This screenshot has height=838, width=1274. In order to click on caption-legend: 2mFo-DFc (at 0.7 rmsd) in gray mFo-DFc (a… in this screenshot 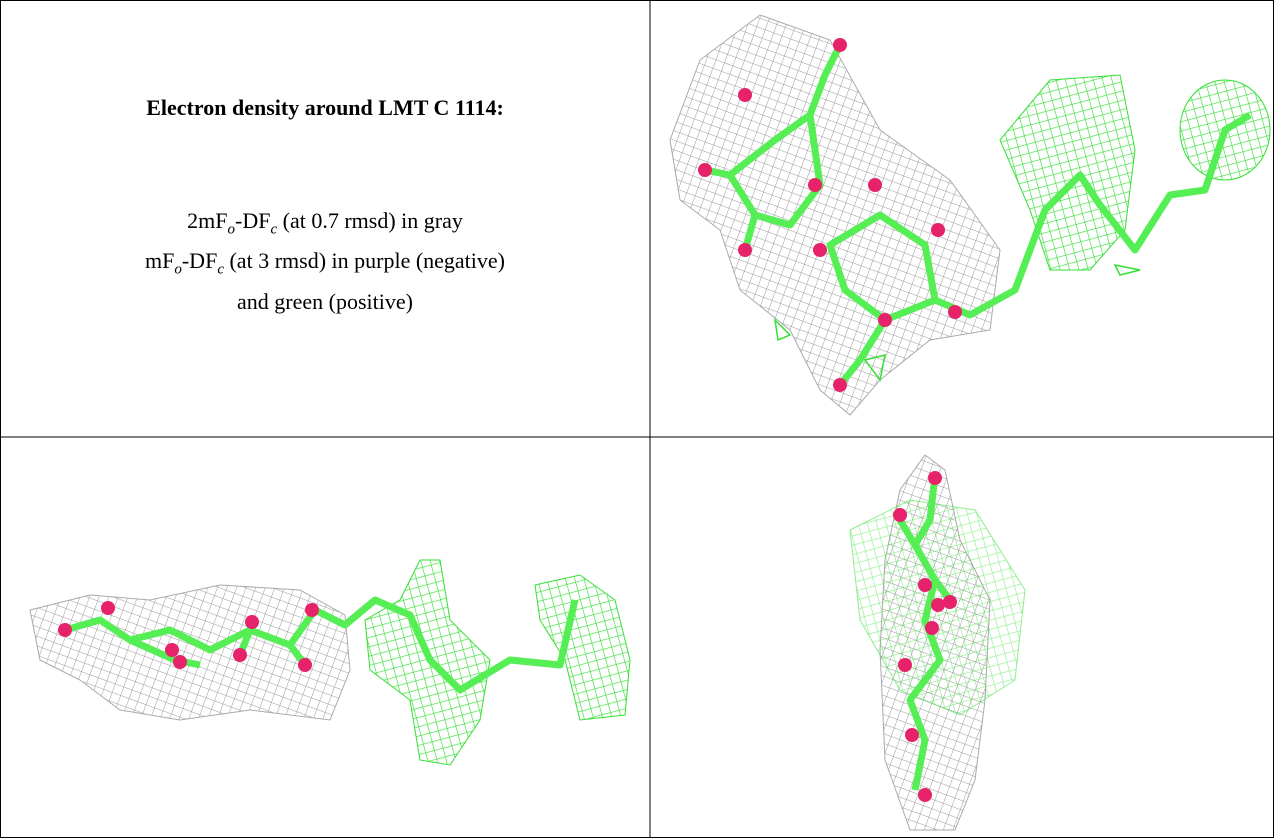, I will do `click(325, 261)`.